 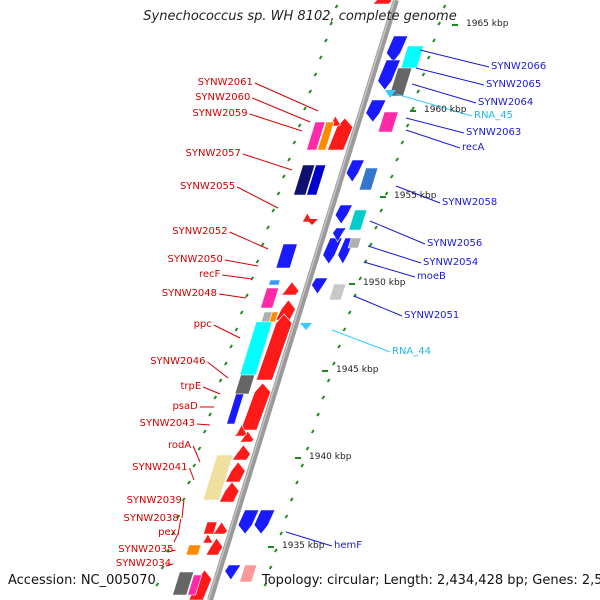 I want to click on tick-label: 1945 kbp, so click(x=357, y=370).